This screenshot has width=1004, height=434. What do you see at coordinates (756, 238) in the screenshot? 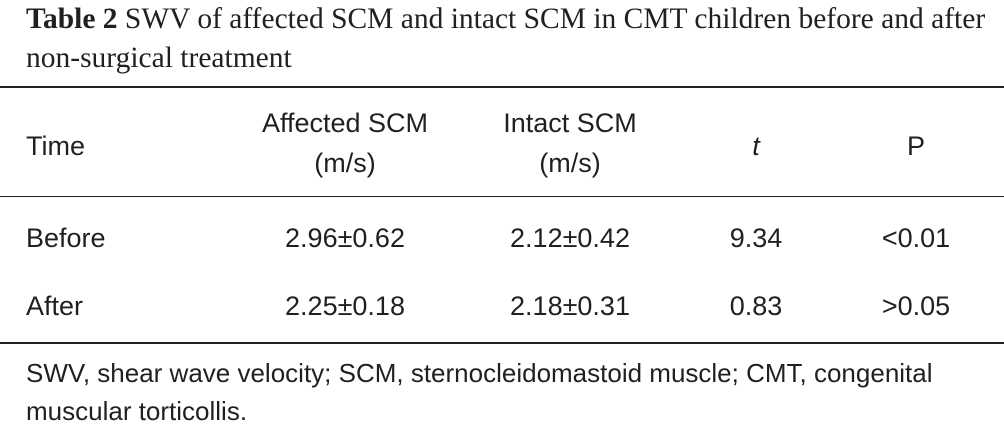
I see `table-cell: 9.34` at bounding box center [756, 238].